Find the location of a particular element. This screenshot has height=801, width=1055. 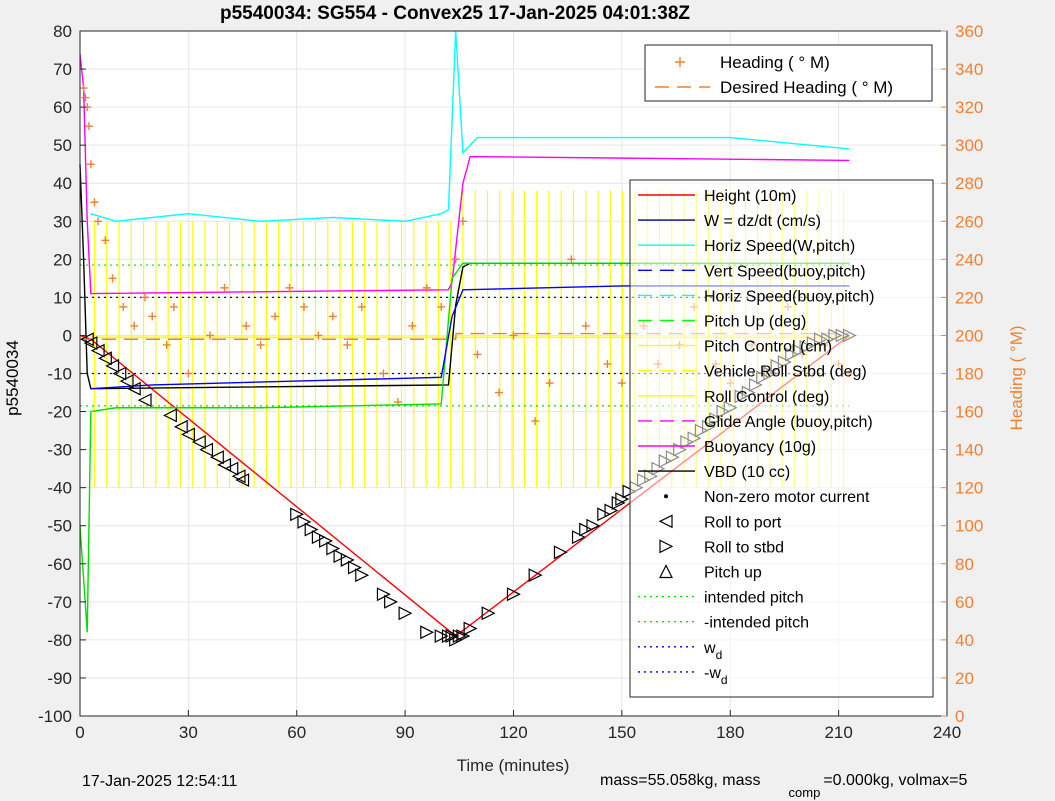

y2-tick-label: 180 is located at coordinates (969, 374).